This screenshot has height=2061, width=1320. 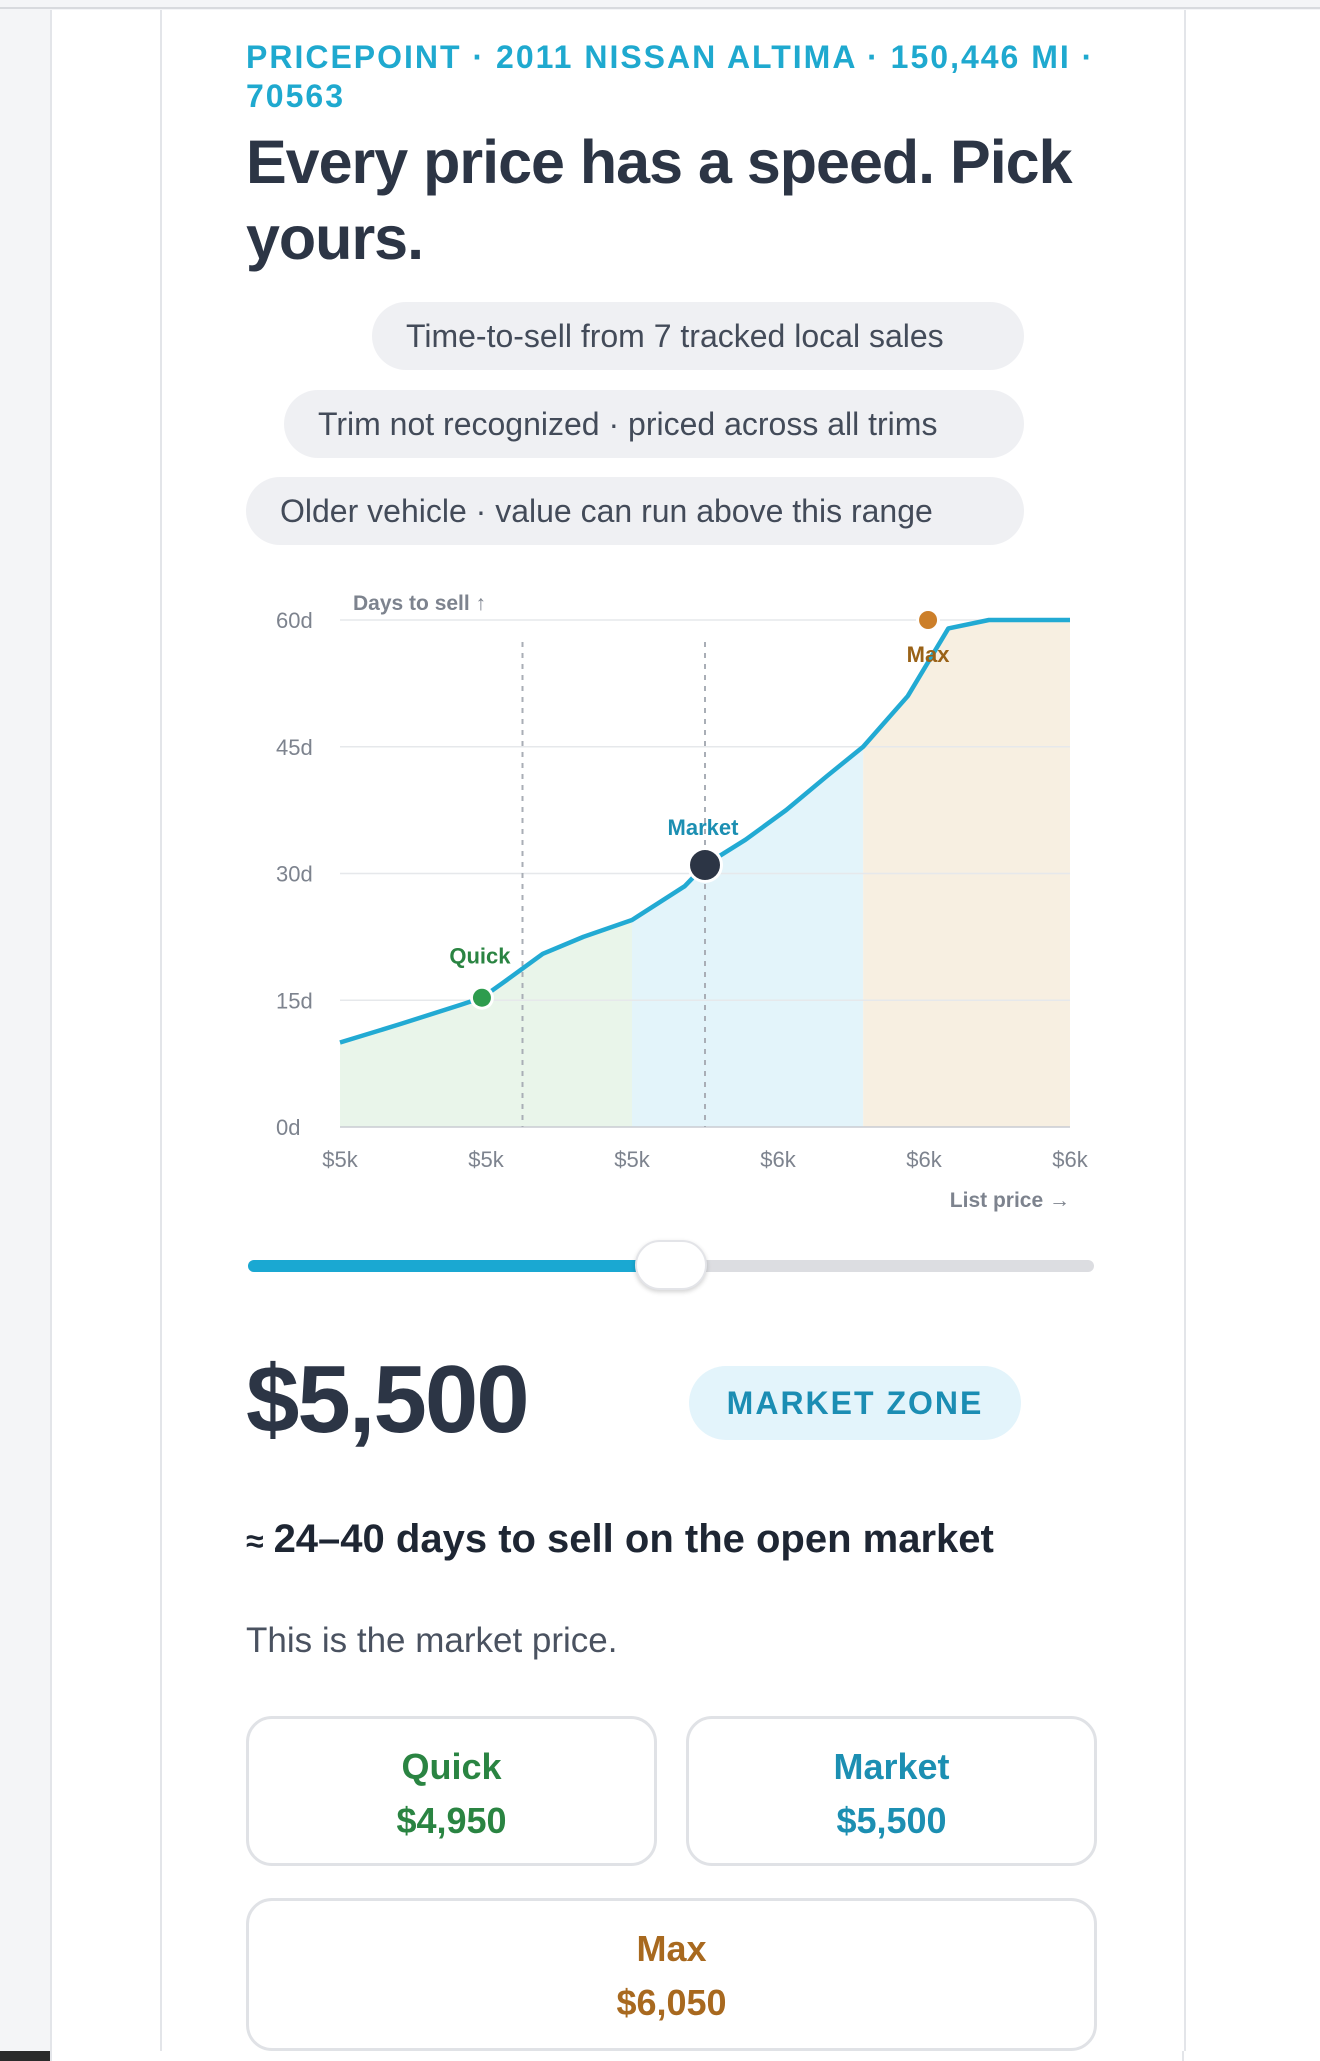 I want to click on days-to-sell: ≈24–40 days to sell on the open market, so click(x=620, y=1540).